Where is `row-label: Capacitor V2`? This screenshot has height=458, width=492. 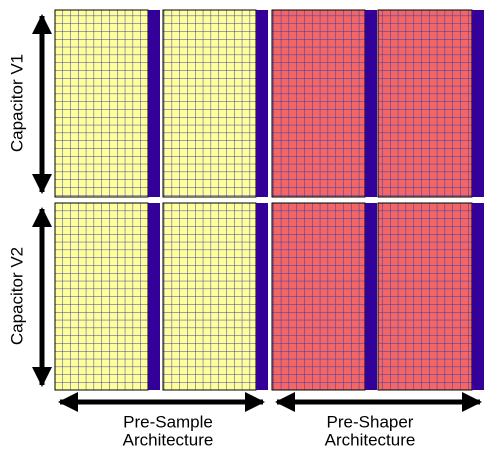
row-label: Capacitor V2 is located at coordinates (16, 296).